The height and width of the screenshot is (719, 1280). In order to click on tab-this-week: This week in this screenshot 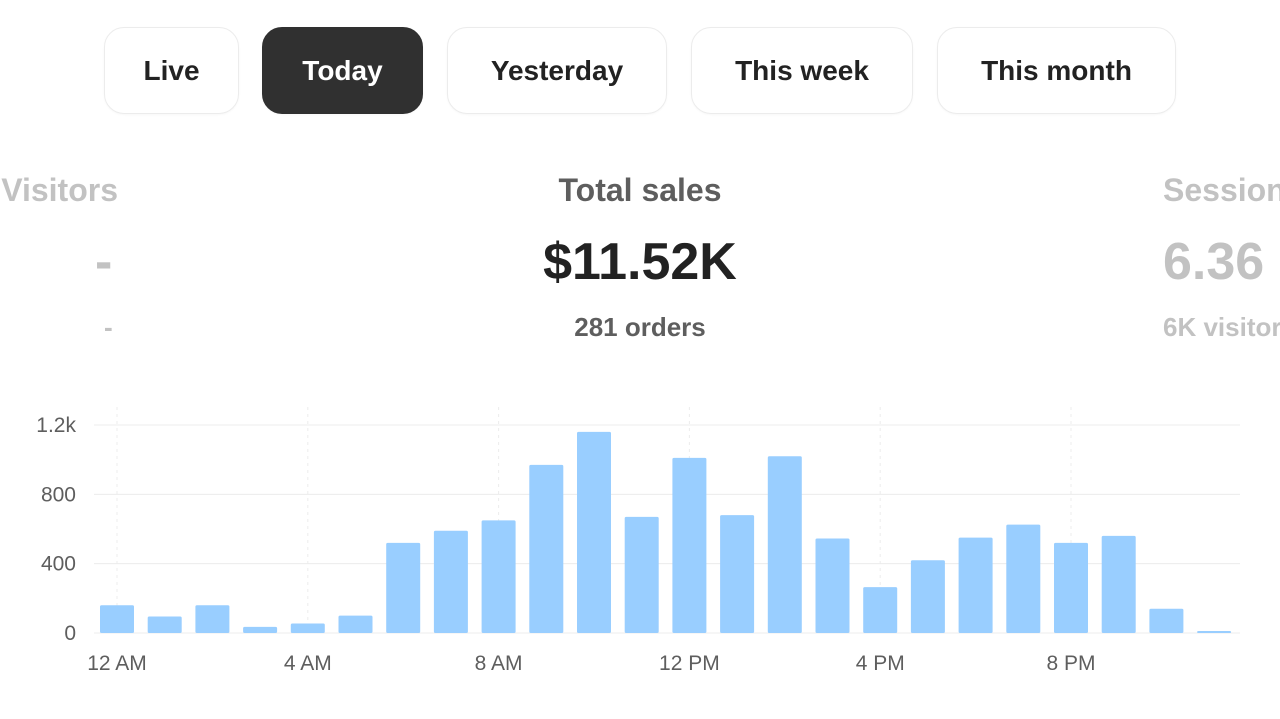, I will do `click(802, 70)`.